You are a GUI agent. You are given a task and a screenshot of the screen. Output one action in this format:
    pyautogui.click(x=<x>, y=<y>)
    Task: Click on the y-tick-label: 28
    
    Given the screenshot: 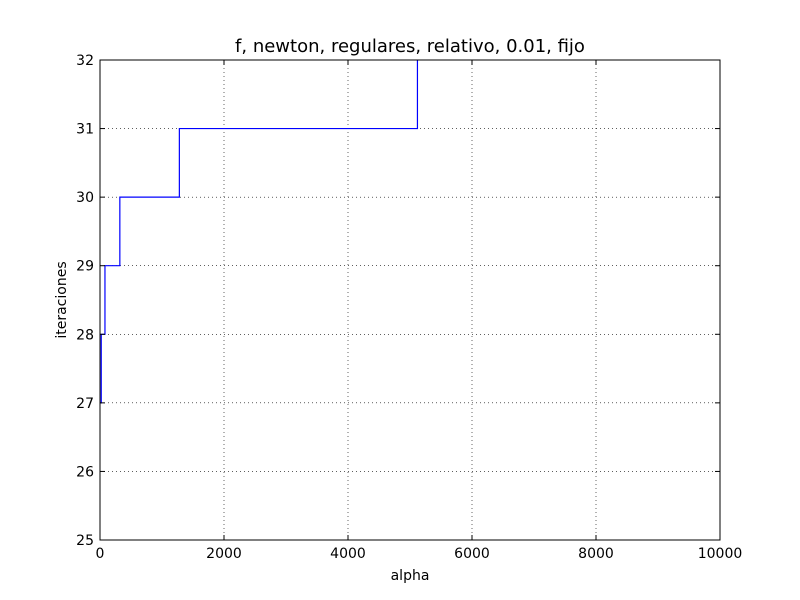 What is the action you would take?
    pyautogui.click(x=85, y=335)
    